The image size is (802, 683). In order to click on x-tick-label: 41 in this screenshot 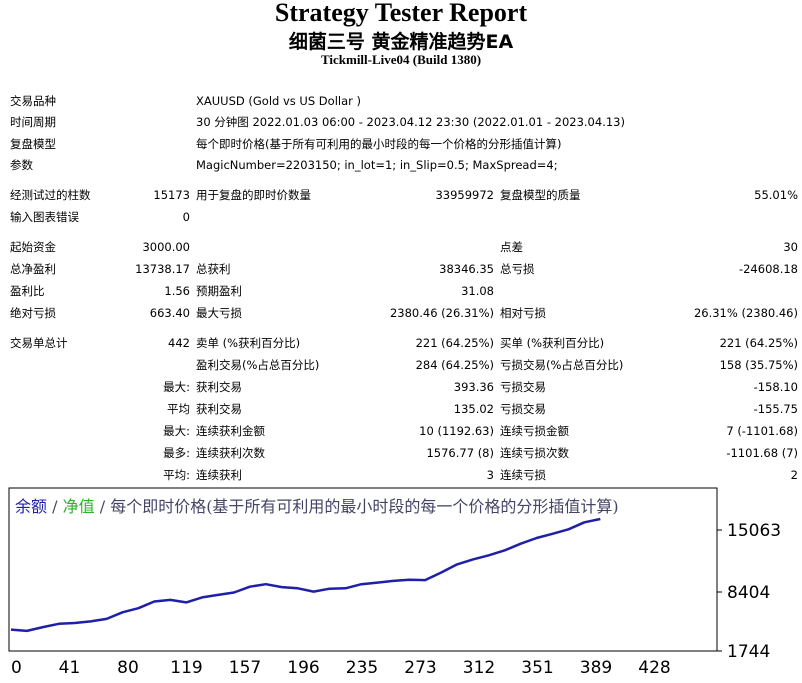, I will do `click(70, 668)`.